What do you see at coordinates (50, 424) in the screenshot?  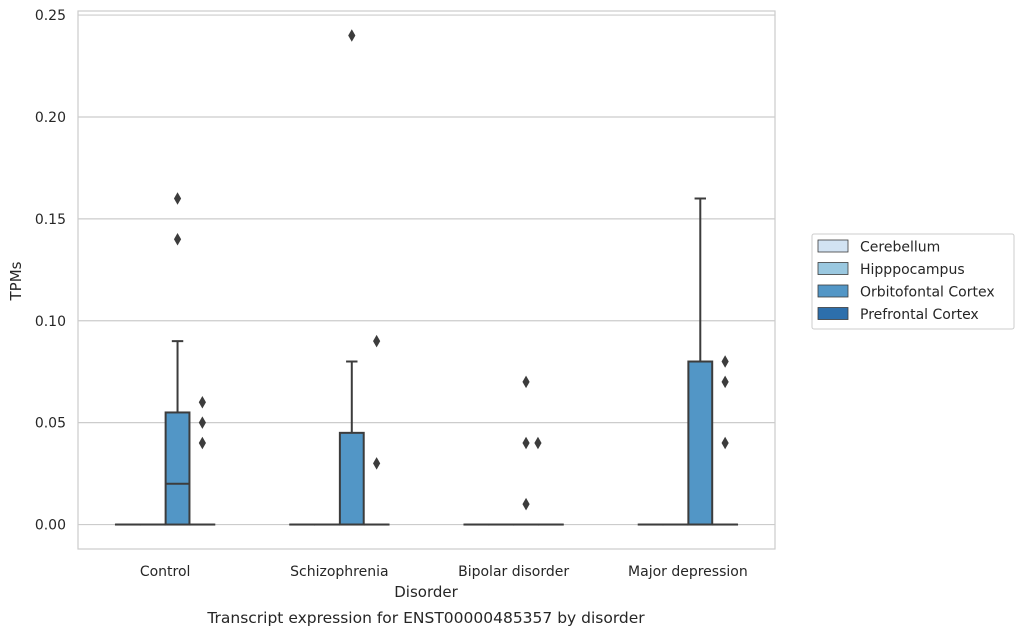 I see `y-tick-label: 0.05` at bounding box center [50, 424].